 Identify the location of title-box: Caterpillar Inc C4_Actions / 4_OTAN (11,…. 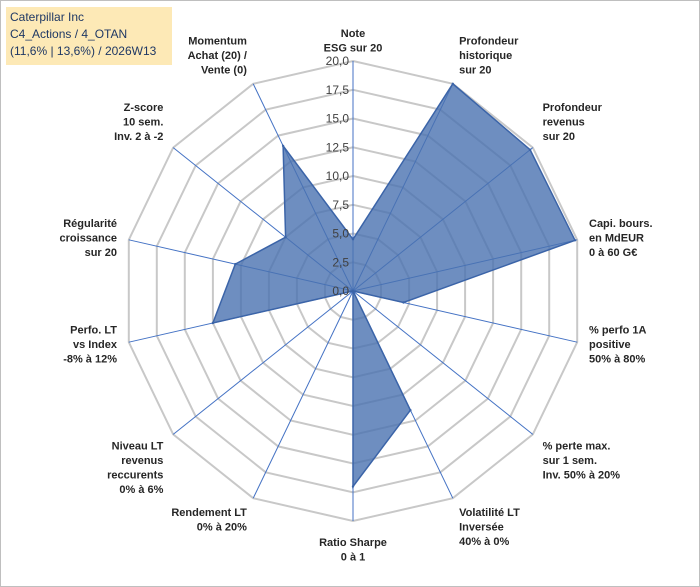
(89, 36).